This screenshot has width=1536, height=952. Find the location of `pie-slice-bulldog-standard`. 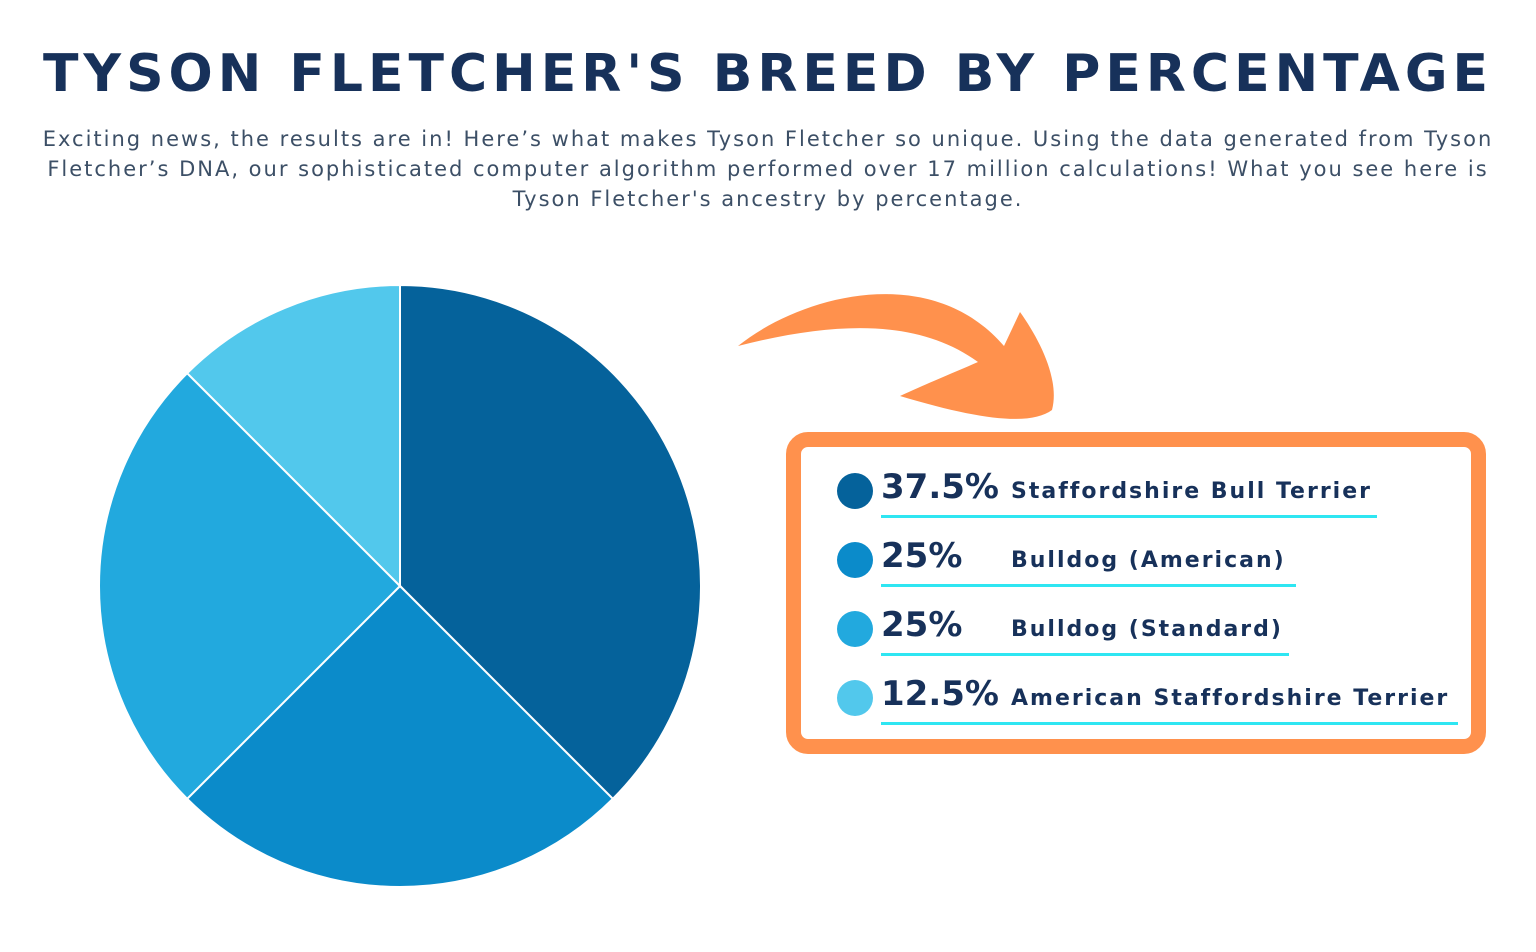

pie-slice-bulldog-standard is located at coordinates (250, 586).